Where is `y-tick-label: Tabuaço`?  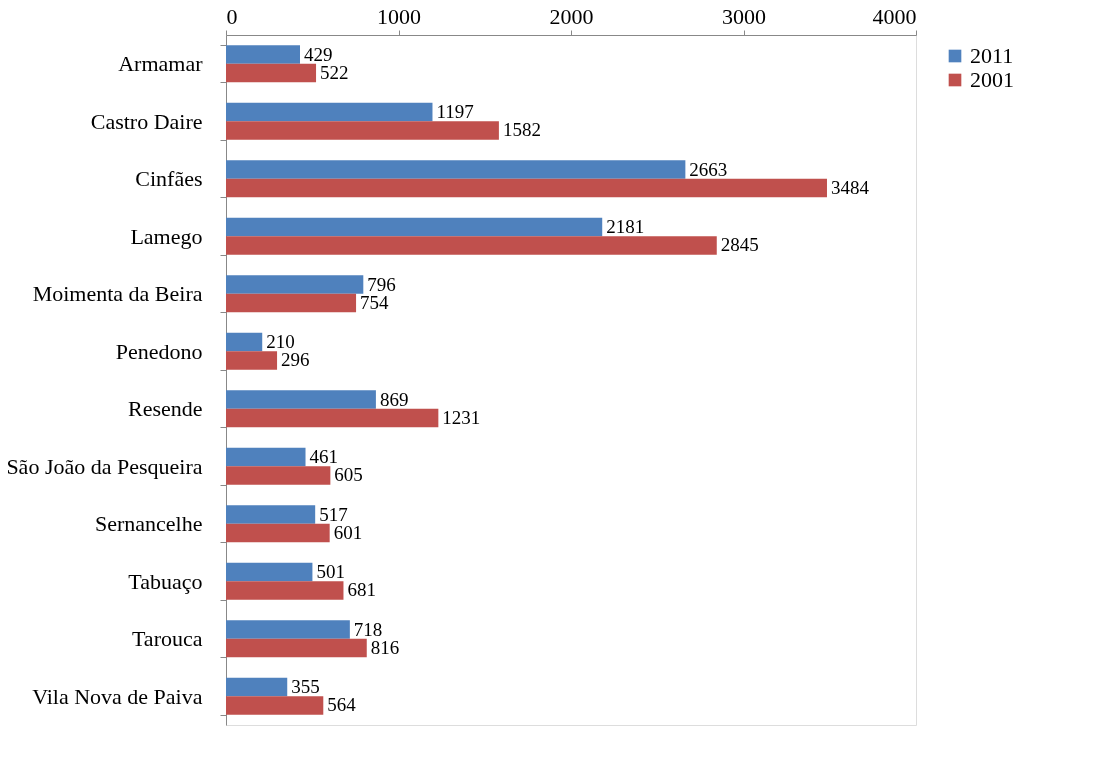 y-tick-label: Tabuaço is located at coordinates (165, 581).